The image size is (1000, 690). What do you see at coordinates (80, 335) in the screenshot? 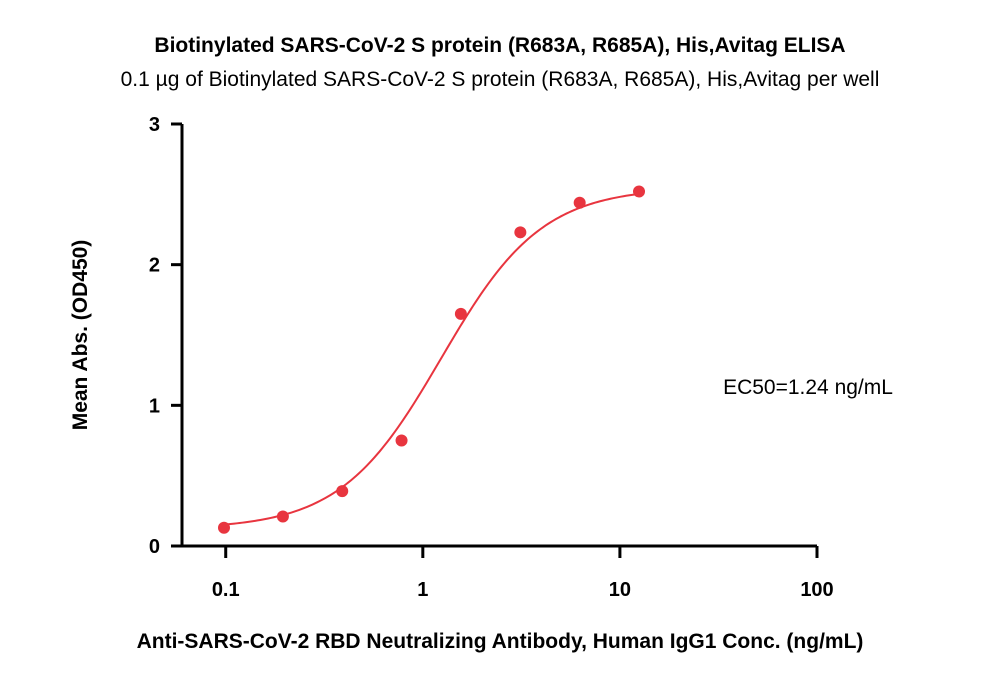
I see `y-axis-label: Mean Abs. (OD450)` at bounding box center [80, 335].